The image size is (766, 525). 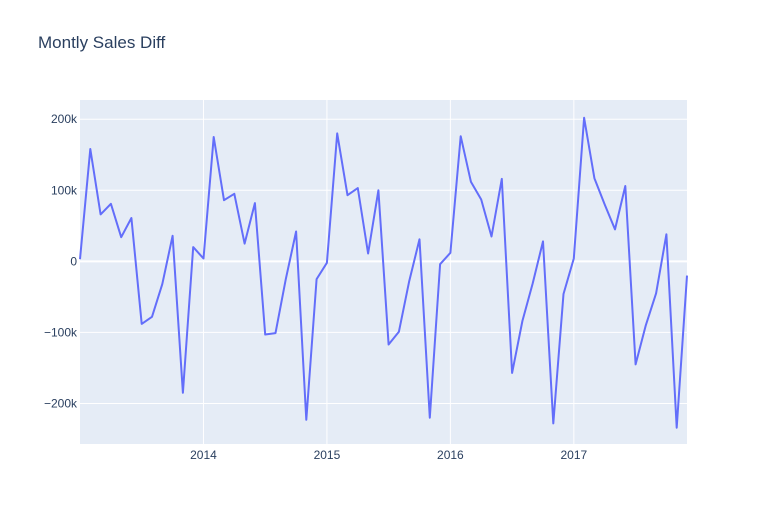 I want to click on y-tick-label: −200k, so click(x=61, y=403).